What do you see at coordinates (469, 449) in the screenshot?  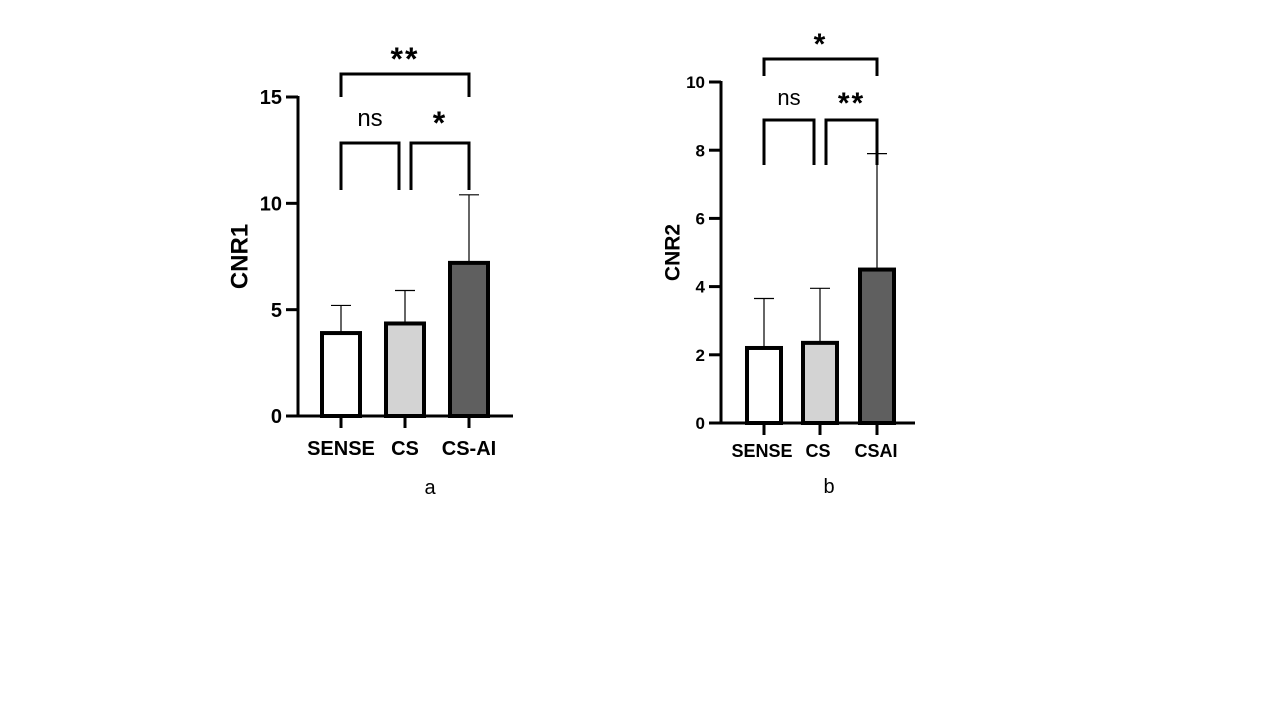 I see `x-category-label: CS-AI` at bounding box center [469, 449].